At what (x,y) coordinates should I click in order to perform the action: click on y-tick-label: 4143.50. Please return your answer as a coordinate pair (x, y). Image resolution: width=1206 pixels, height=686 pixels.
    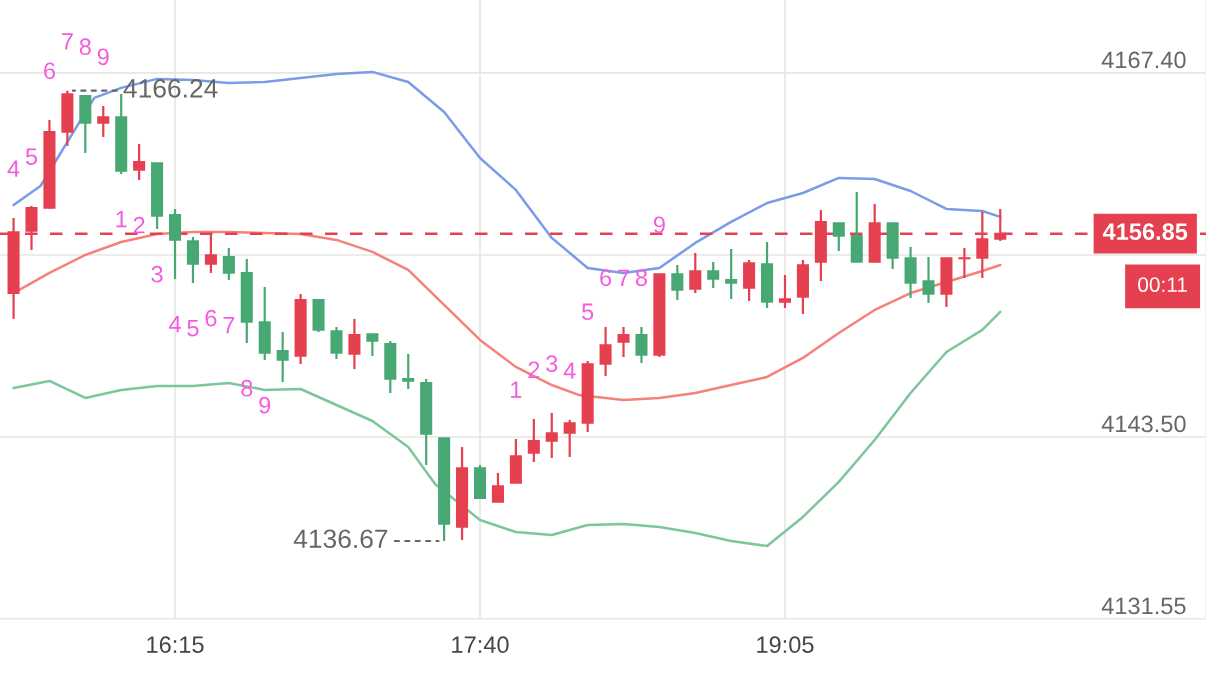
    Looking at the image, I should click on (1143, 424).